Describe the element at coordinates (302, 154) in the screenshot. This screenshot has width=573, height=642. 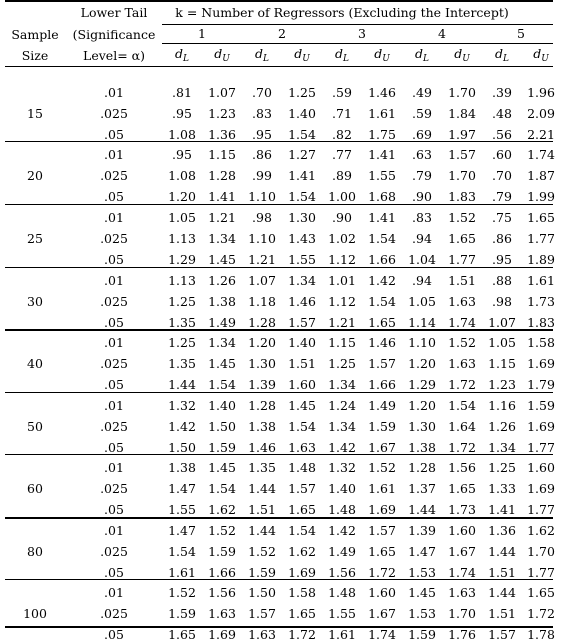
I see `du-cell: 1.27` at that location.